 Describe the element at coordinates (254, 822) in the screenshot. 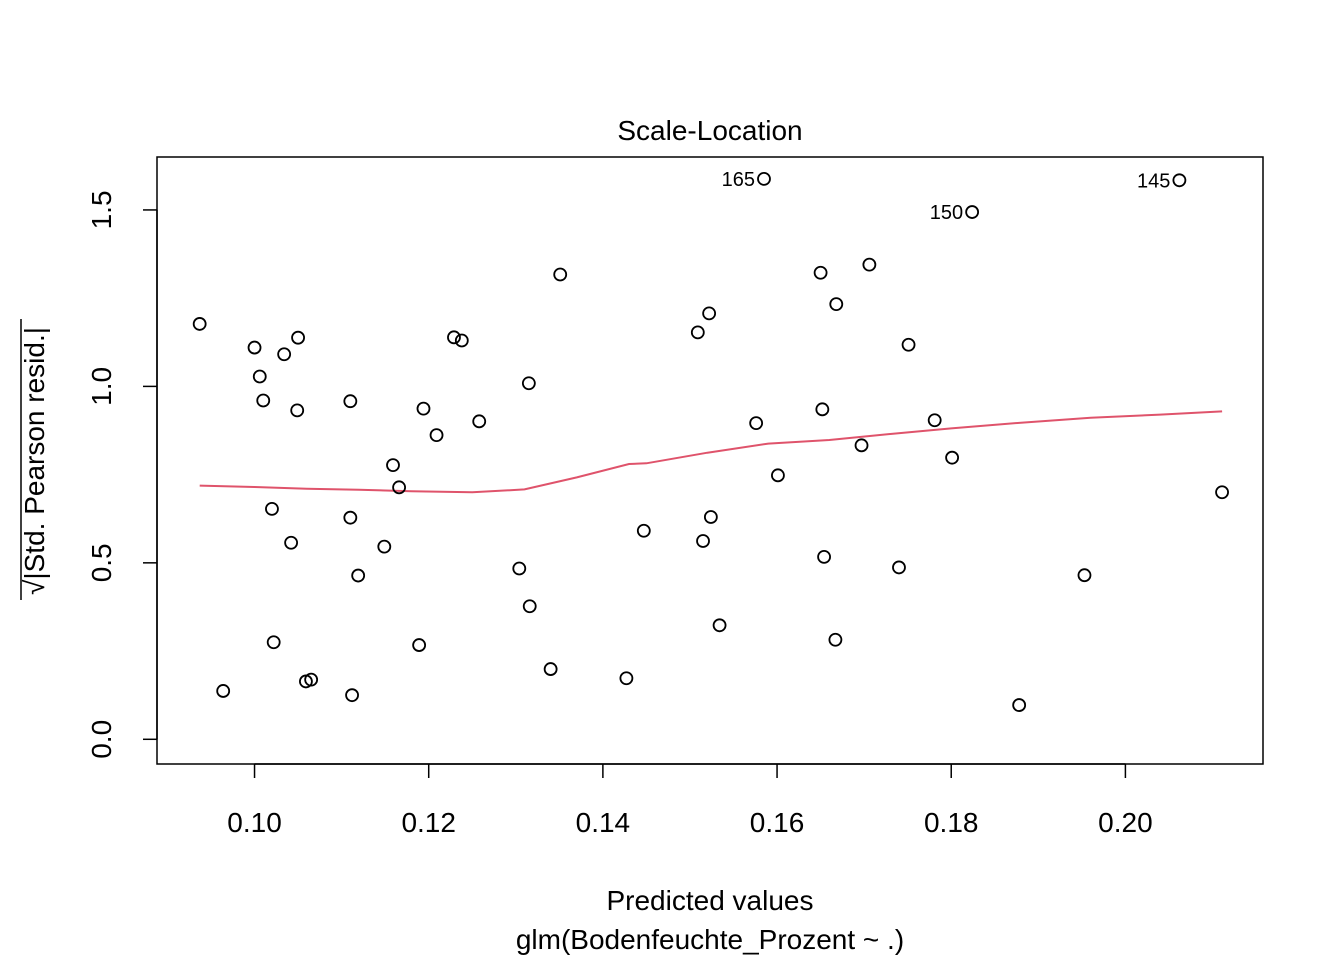

I see `x-tick-label: 0.10` at that location.